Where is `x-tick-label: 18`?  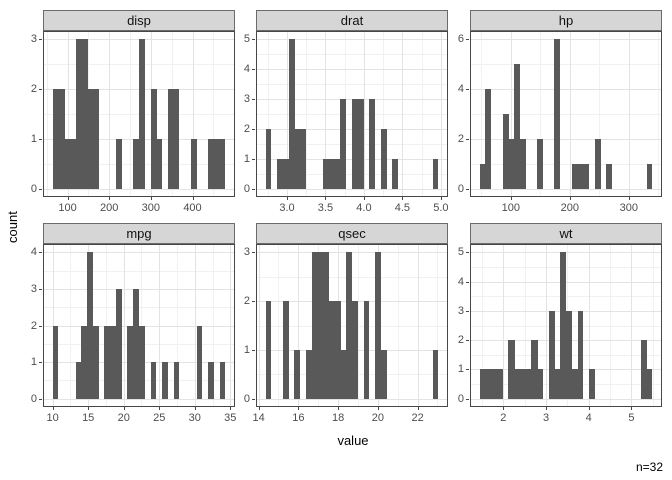 x-tick-label: 18 is located at coordinates (338, 418).